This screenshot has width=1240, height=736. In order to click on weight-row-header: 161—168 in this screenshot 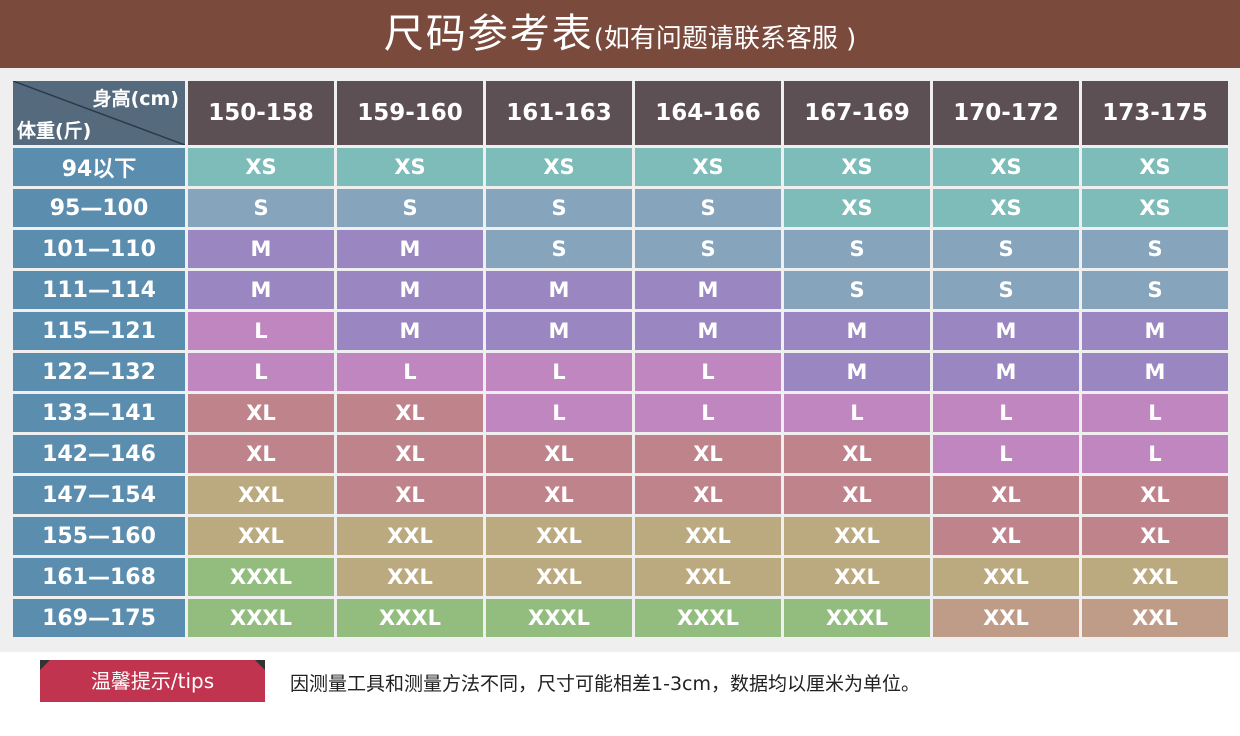, I will do `click(99, 577)`.